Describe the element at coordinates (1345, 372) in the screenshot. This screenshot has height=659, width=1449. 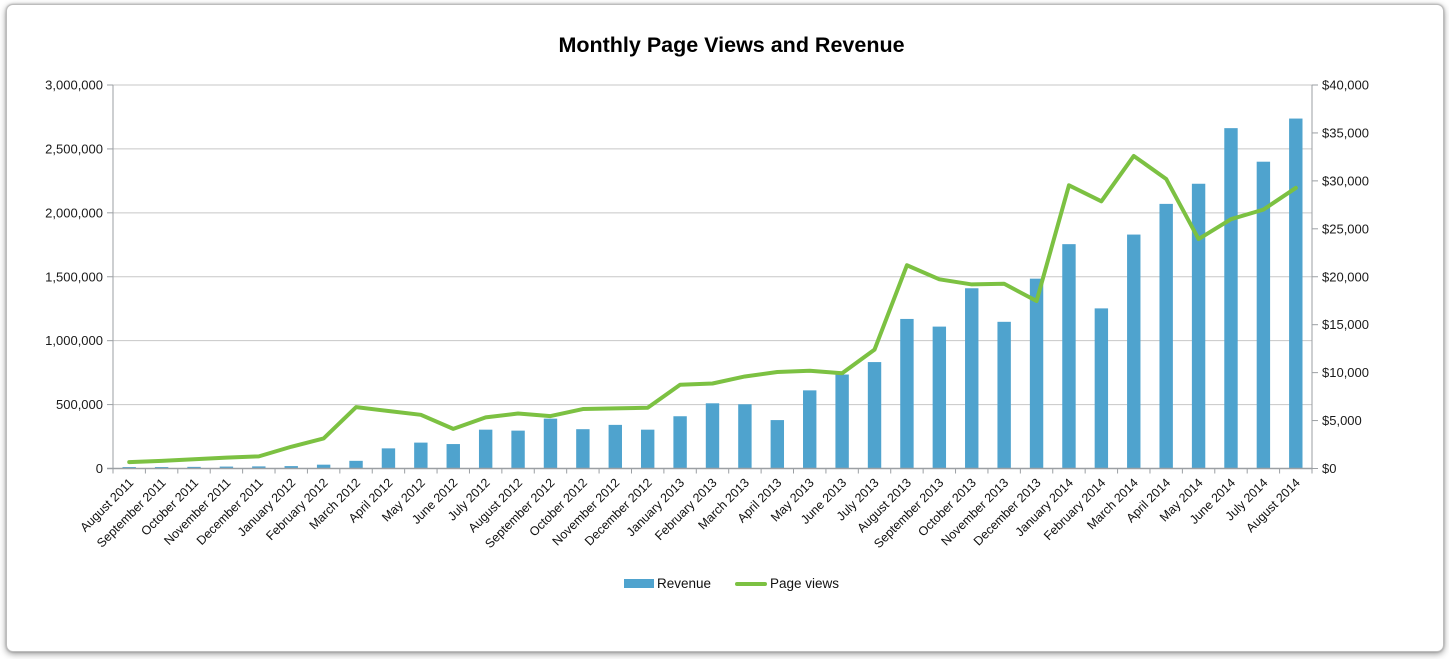
I see `right-axis-tick-label: $10,000` at that location.